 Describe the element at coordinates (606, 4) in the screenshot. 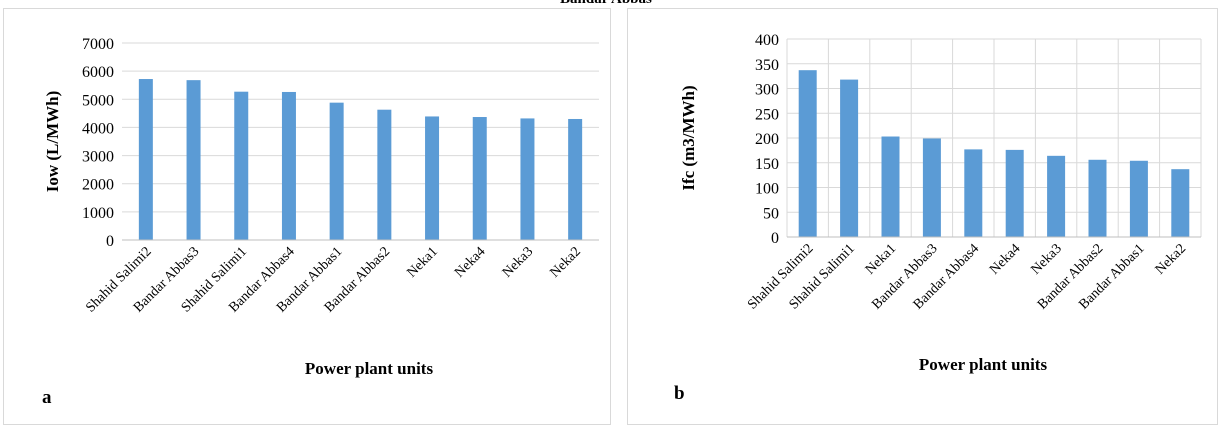

I see `cropped-top-text: Bandar Abbas` at that location.